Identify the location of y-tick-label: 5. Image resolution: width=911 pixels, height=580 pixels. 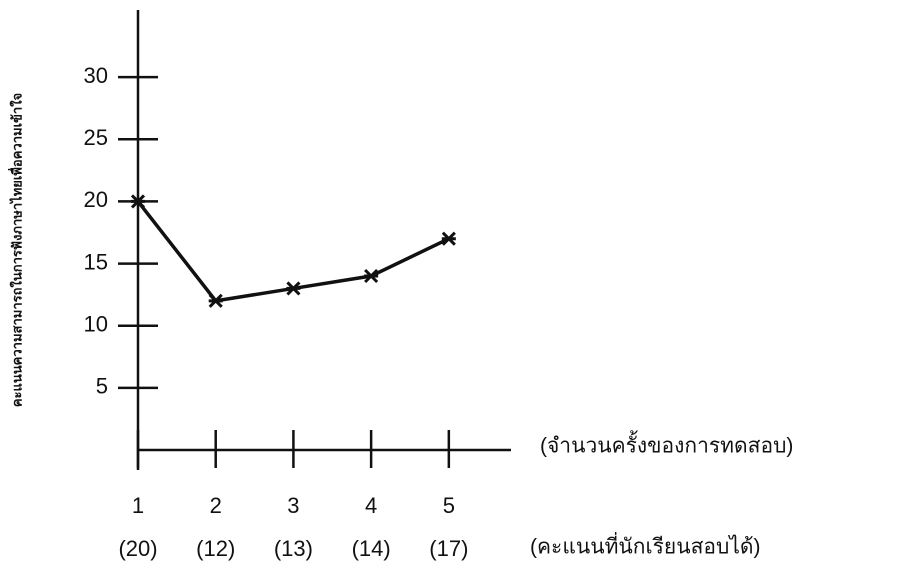
(102, 386).